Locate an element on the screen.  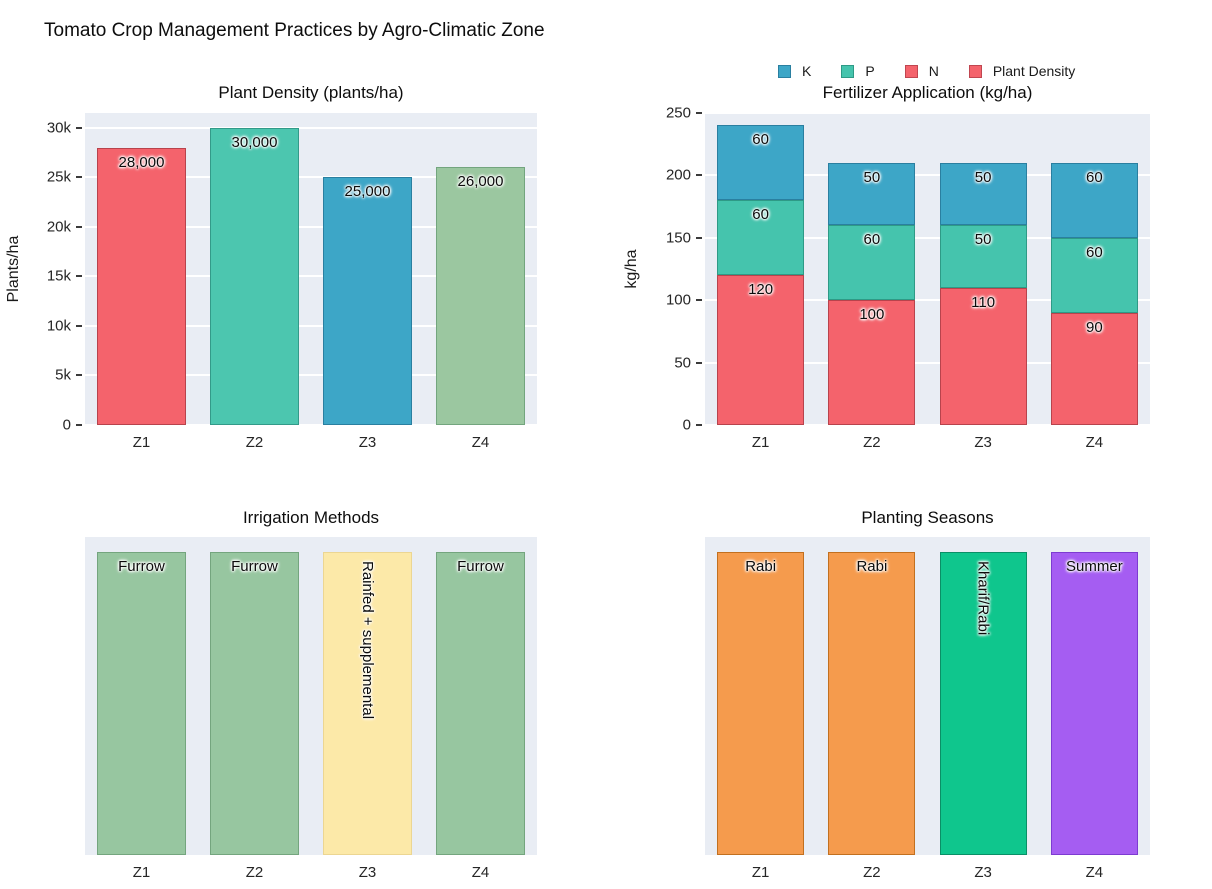
plot-area: Furrow Furrow Rainfed + supplemental Furrow is located at coordinates (311, 696).